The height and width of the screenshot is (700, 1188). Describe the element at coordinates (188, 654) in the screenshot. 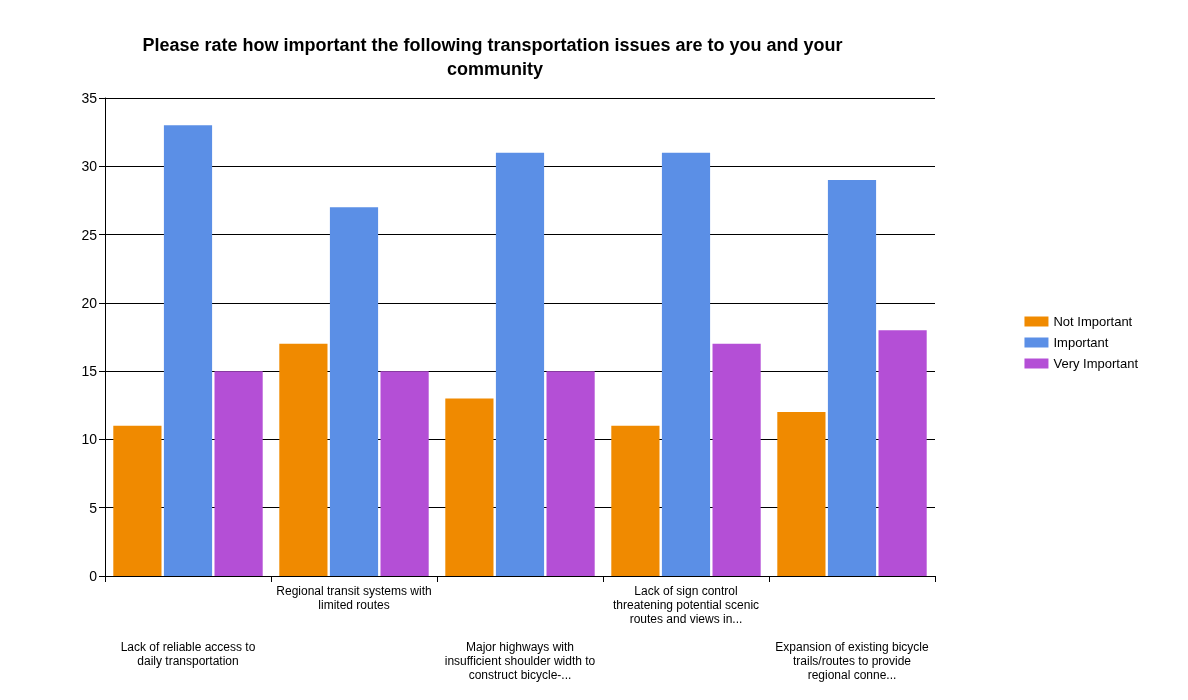

I see `x-tick-label: Lack of reliable access to daily transportation` at that location.